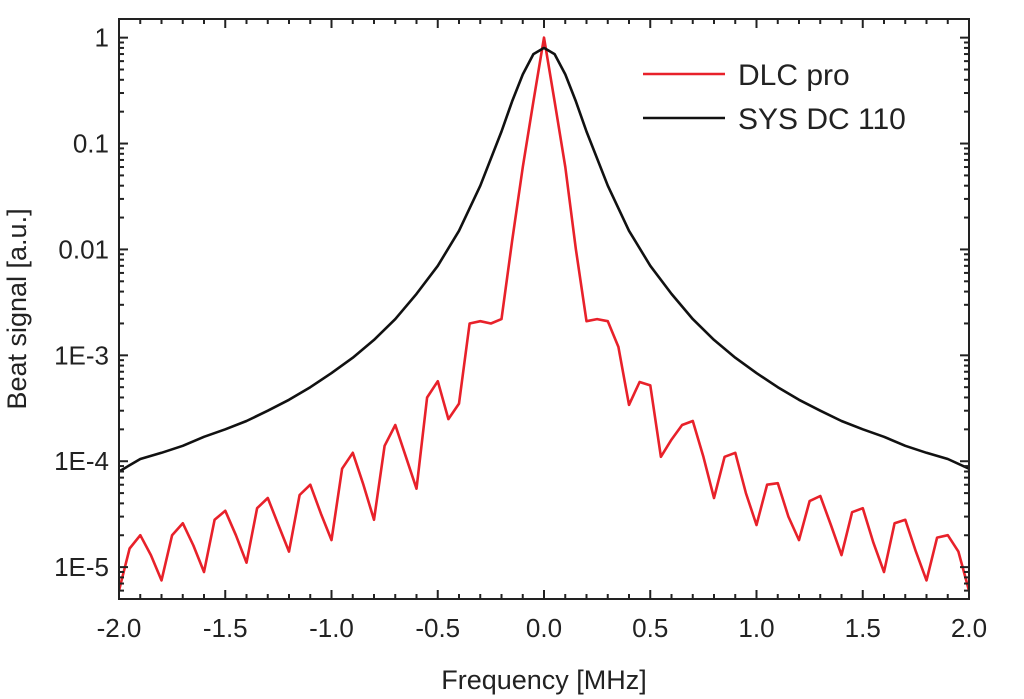  What do you see at coordinates (544, 680) in the screenshot?
I see `x-axis-label: Frequency [MHz]` at bounding box center [544, 680].